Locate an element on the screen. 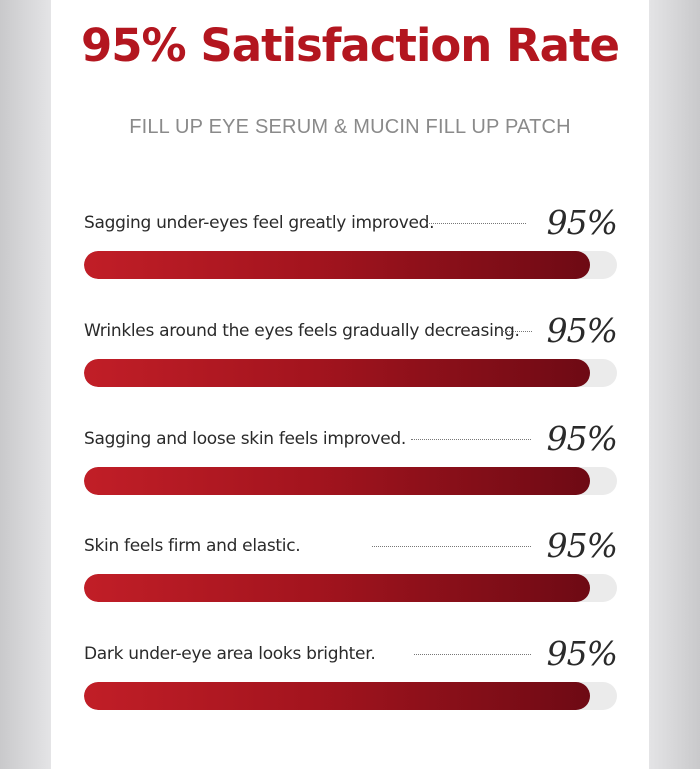 This screenshot has width=700, height=769. satisfaction-item: Dark under-eye area looks brighter. 95% is located at coordinates (351, 677).